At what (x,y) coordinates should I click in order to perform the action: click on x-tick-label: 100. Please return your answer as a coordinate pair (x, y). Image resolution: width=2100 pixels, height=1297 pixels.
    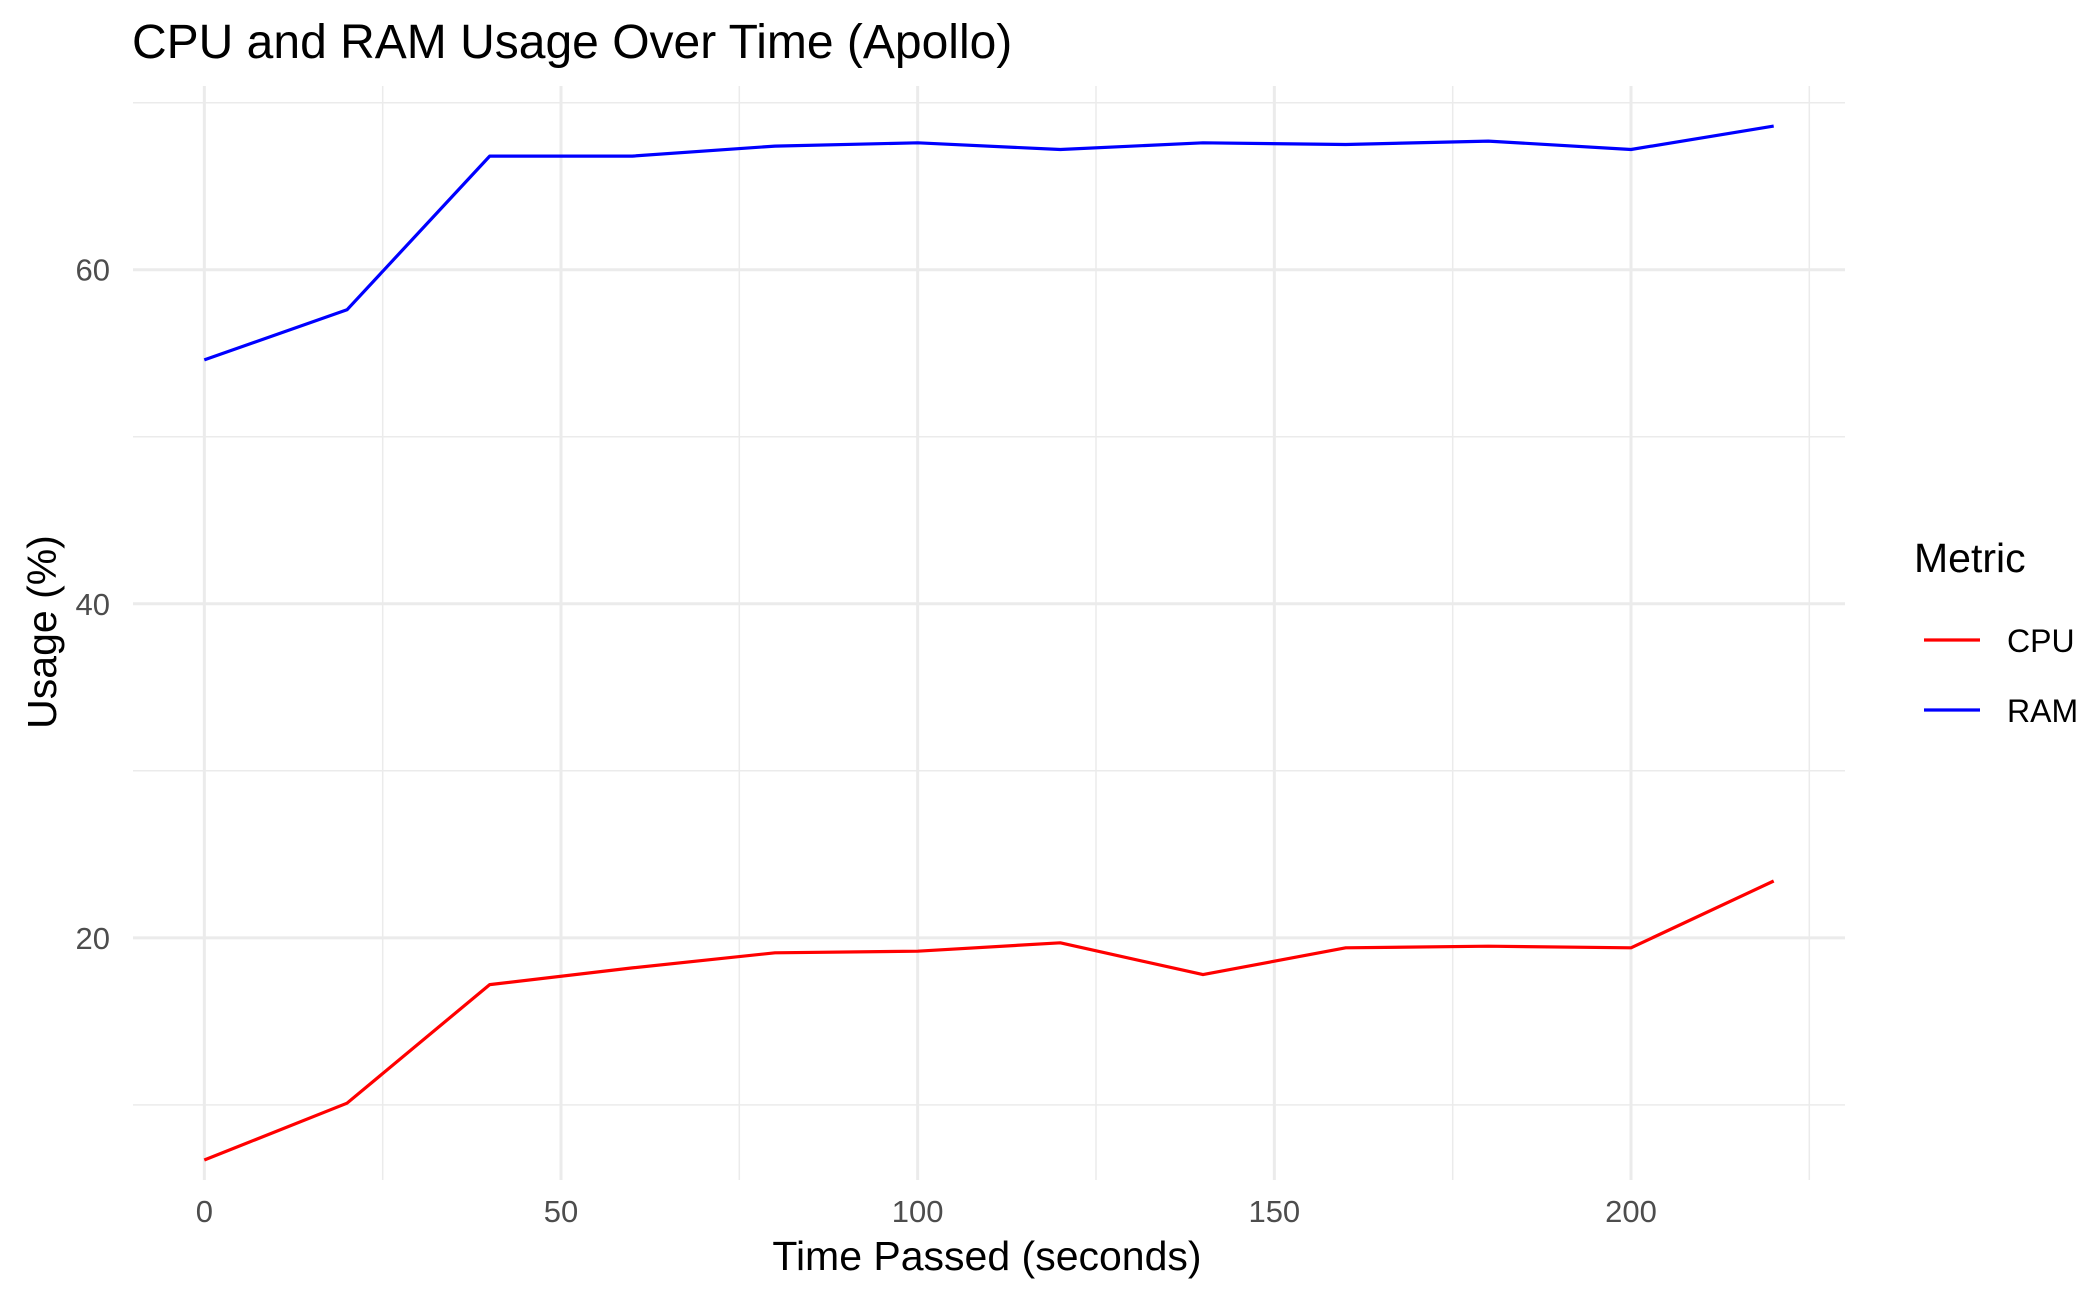
    Looking at the image, I should click on (918, 1211).